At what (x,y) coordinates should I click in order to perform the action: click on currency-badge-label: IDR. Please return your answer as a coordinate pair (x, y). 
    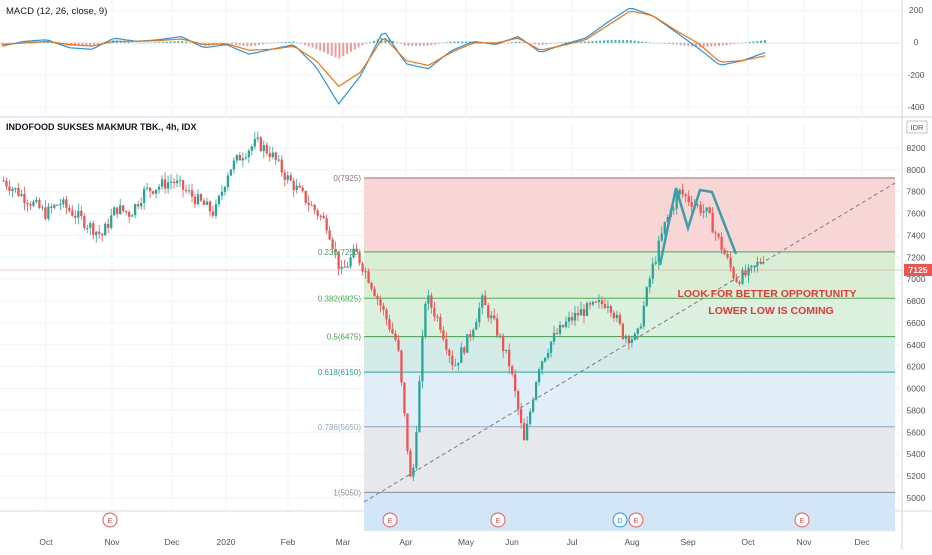
    Looking at the image, I should click on (918, 127).